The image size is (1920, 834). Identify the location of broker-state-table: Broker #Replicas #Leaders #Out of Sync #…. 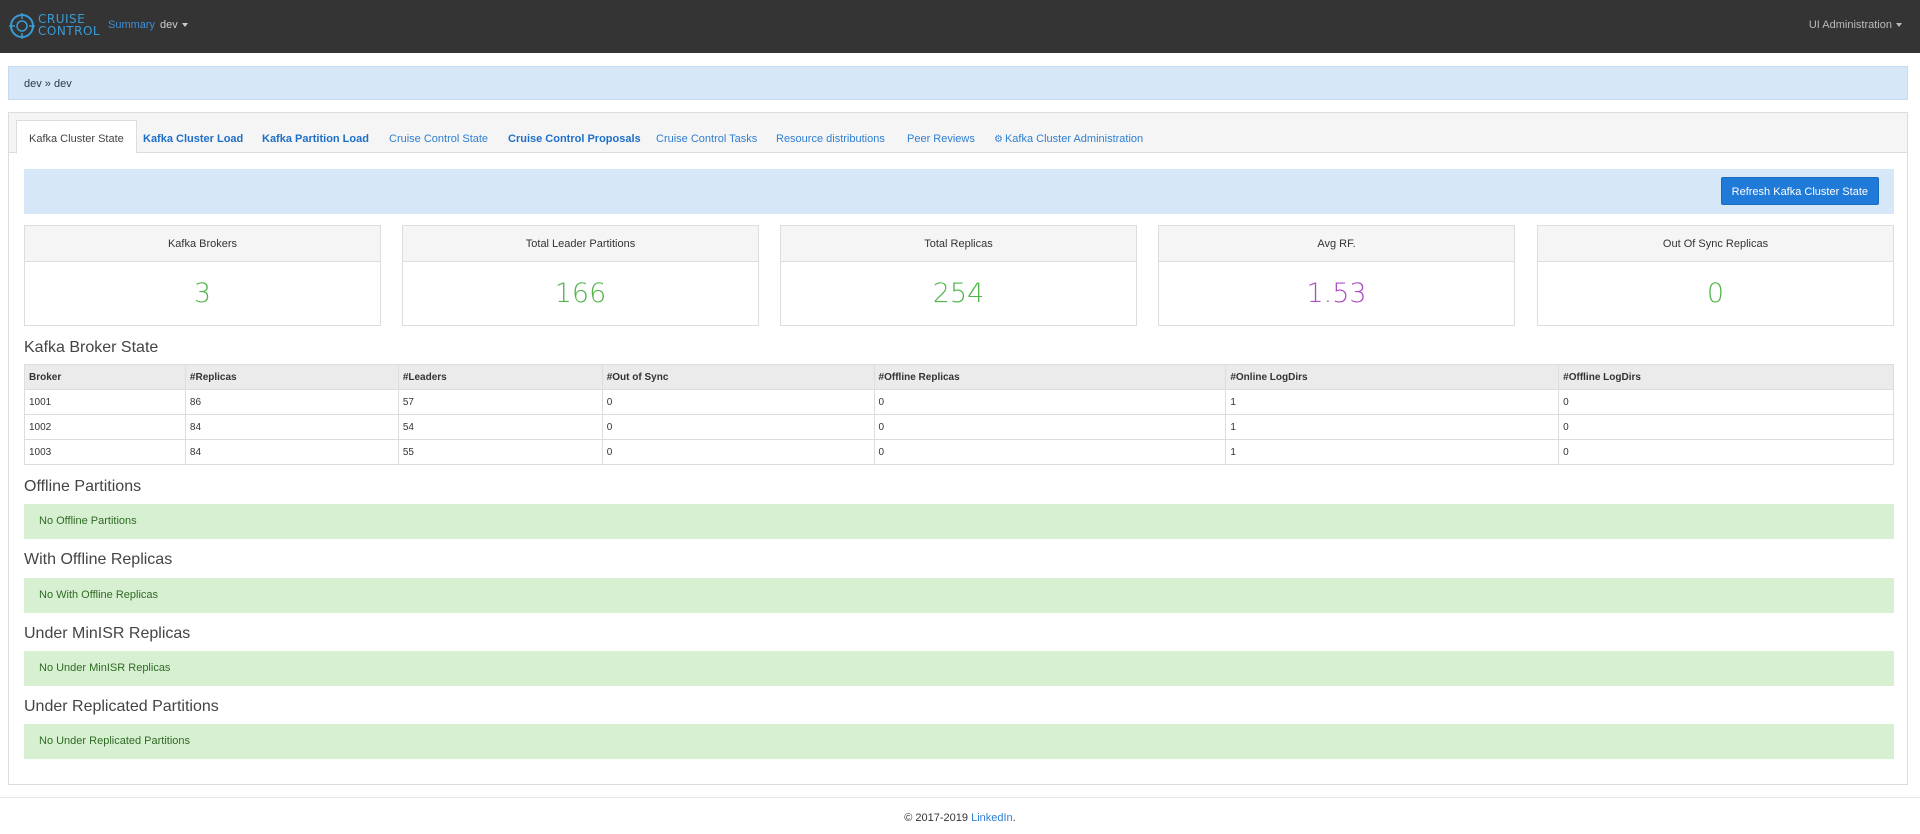
(959, 414).